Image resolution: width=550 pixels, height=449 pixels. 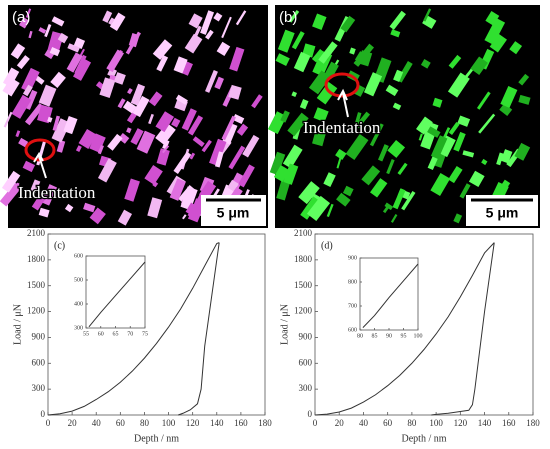 What do you see at coordinates (233, 213) in the screenshot?
I see `scale-label: 5 μm` at bounding box center [233, 213].